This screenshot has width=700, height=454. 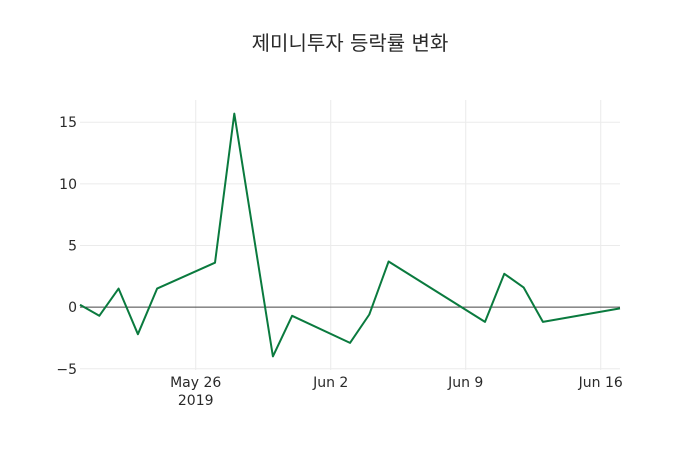 What do you see at coordinates (195, 383) in the screenshot?
I see `x-tick-label: May 26` at bounding box center [195, 383].